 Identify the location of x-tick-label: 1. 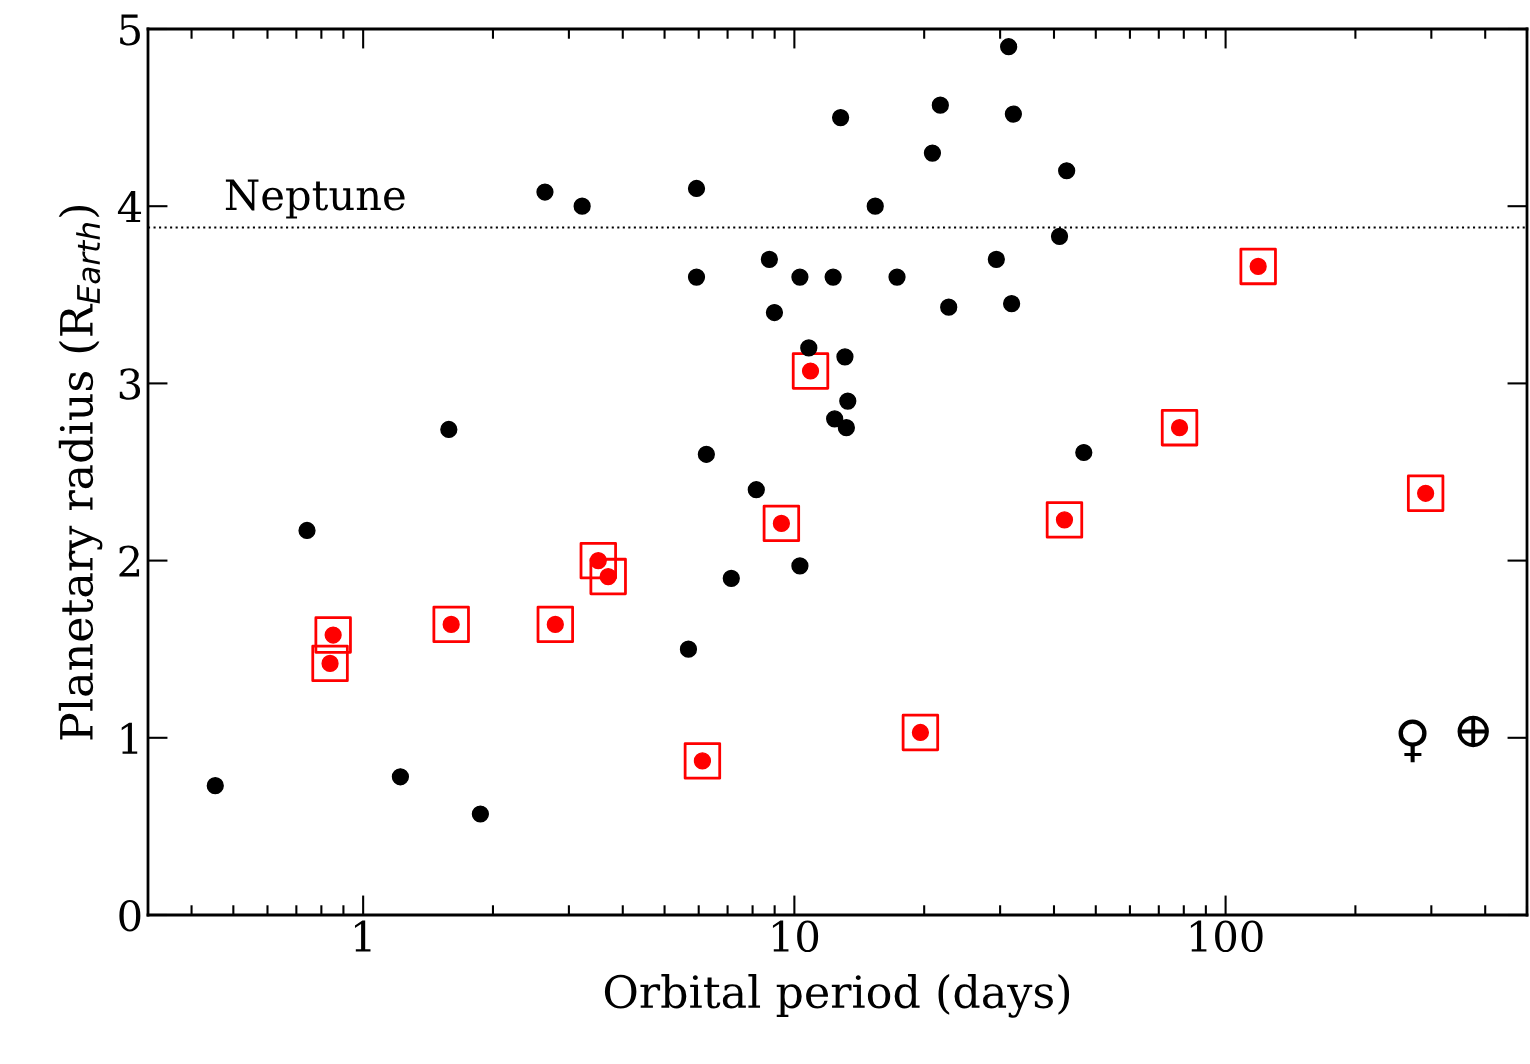
(362, 936).